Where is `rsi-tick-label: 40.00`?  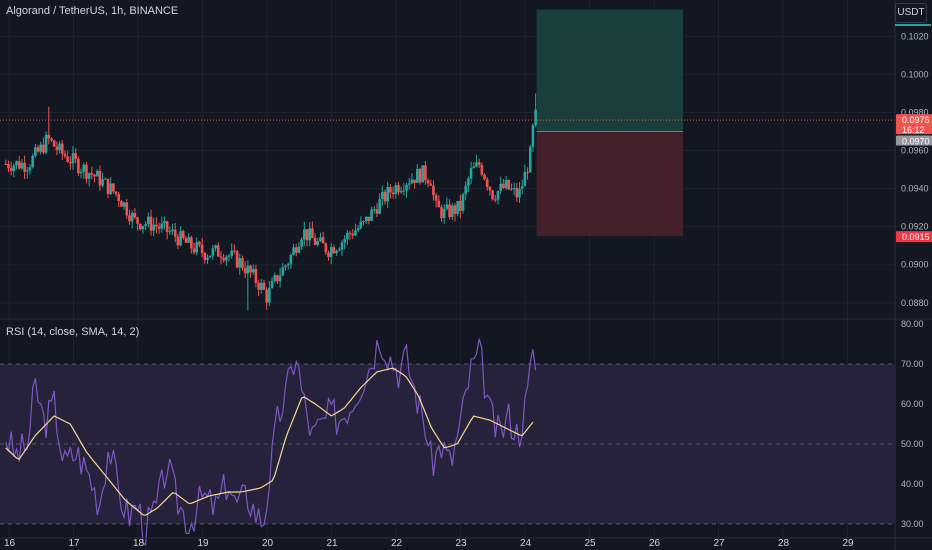 rsi-tick-label: 40.00 is located at coordinates (912, 484).